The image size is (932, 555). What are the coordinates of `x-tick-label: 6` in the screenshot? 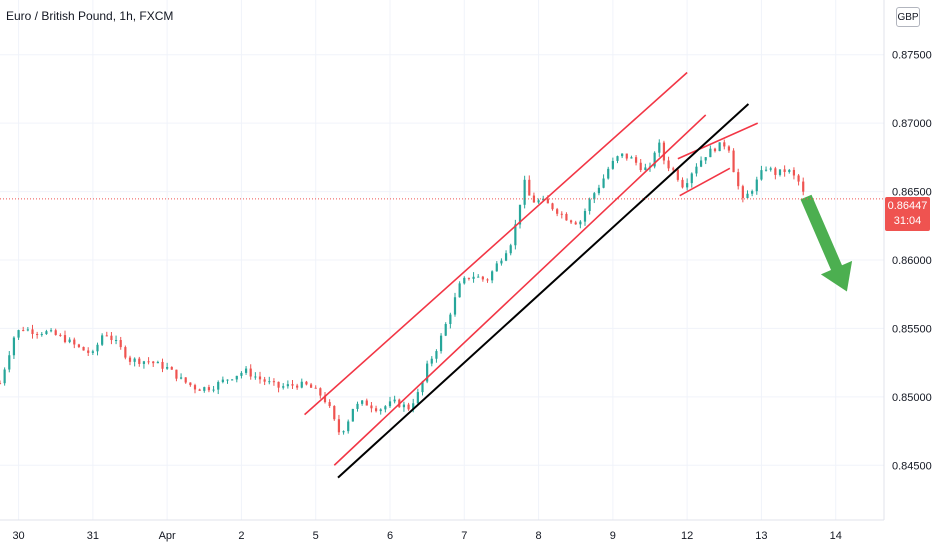 It's located at (390, 536).